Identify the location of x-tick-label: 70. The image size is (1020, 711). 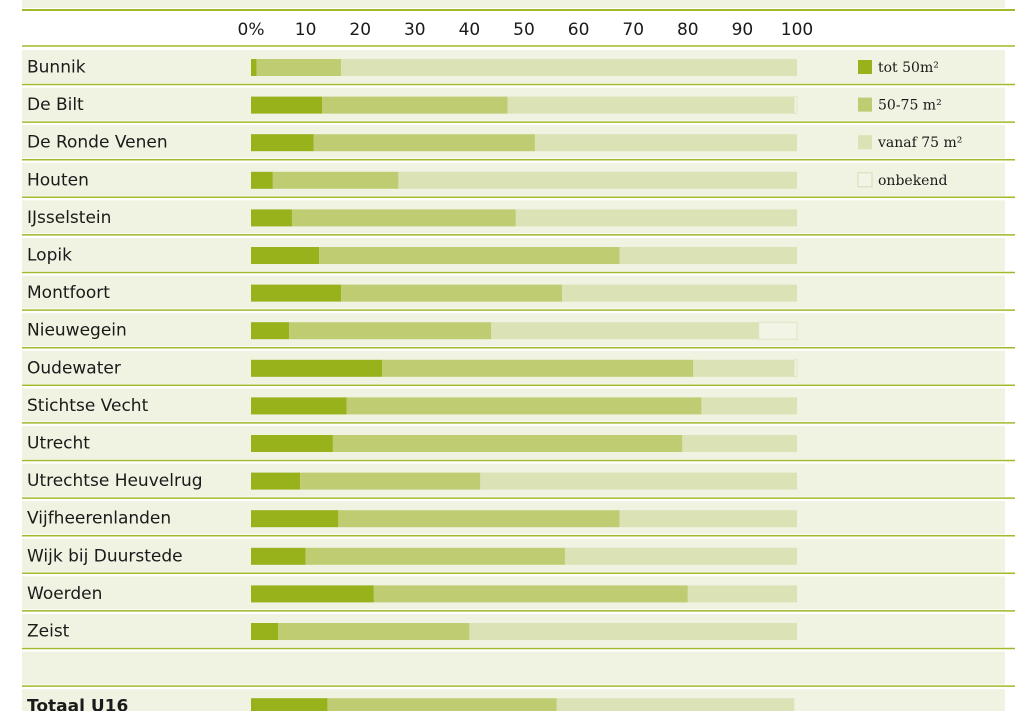
(633, 30).